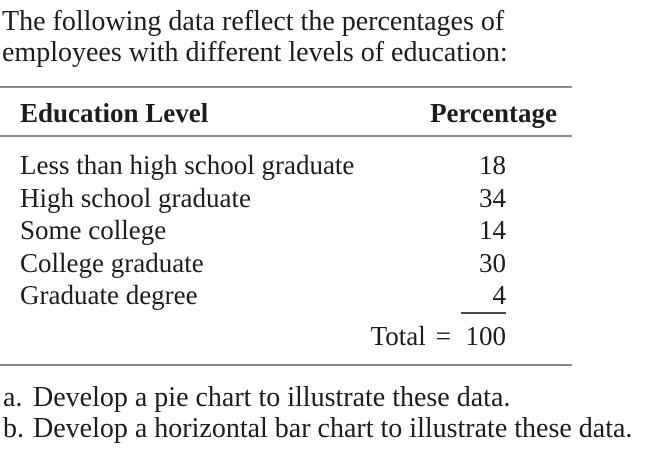 The width and height of the screenshot is (650, 458). What do you see at coordinates (263, 230) in the screenshot?
I see `table-row: Some college 14` at bounding box center [263, 230].